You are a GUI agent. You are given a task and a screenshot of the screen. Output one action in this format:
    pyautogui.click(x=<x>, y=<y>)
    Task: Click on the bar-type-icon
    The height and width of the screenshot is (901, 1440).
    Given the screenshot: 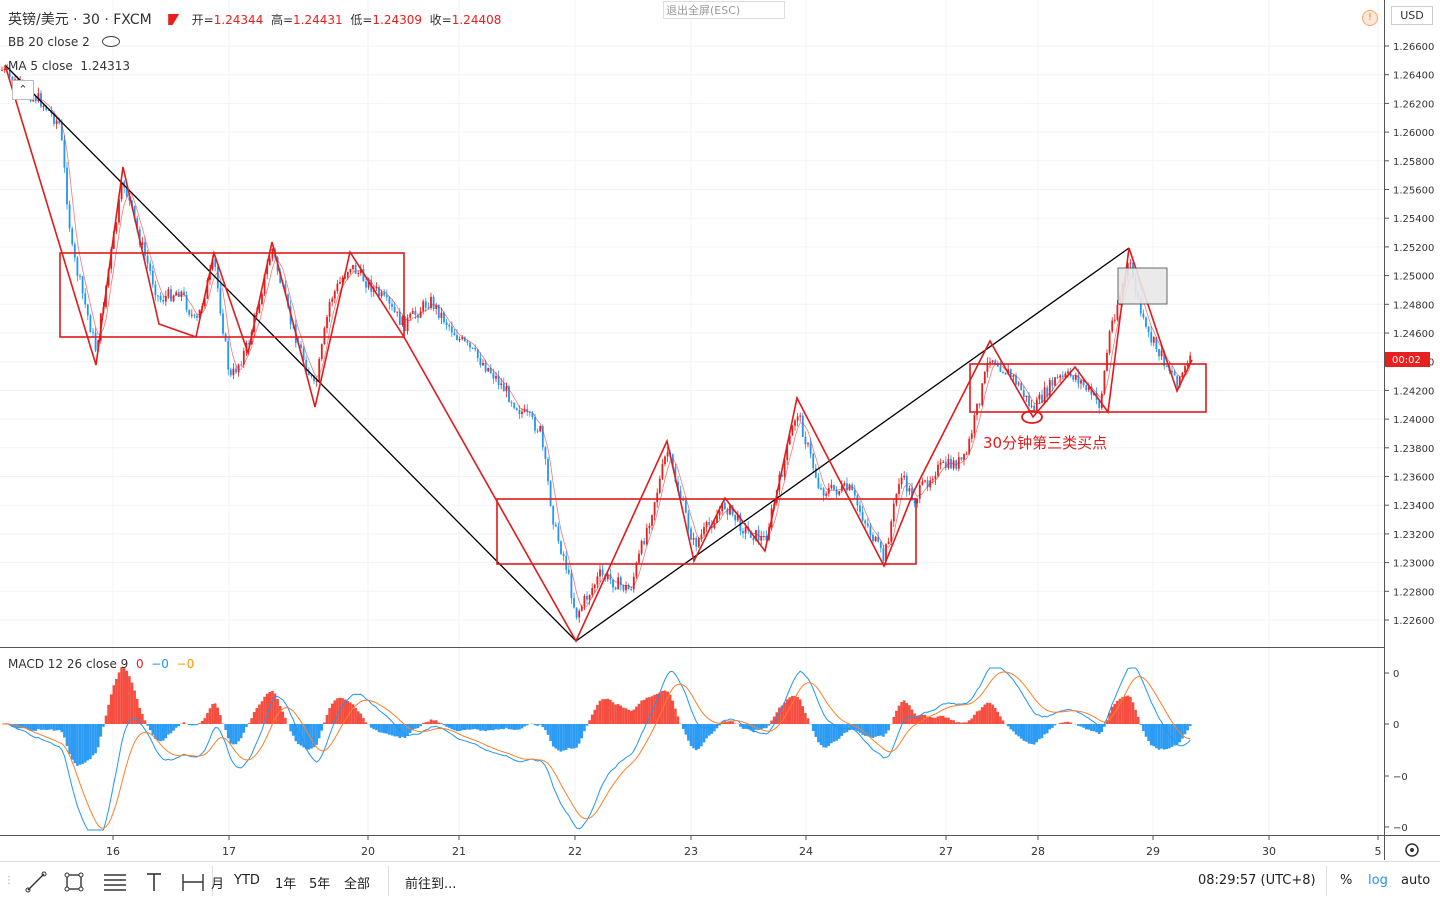 What is the action you would take?
    pyautogui.click(x=173, y=19)
    